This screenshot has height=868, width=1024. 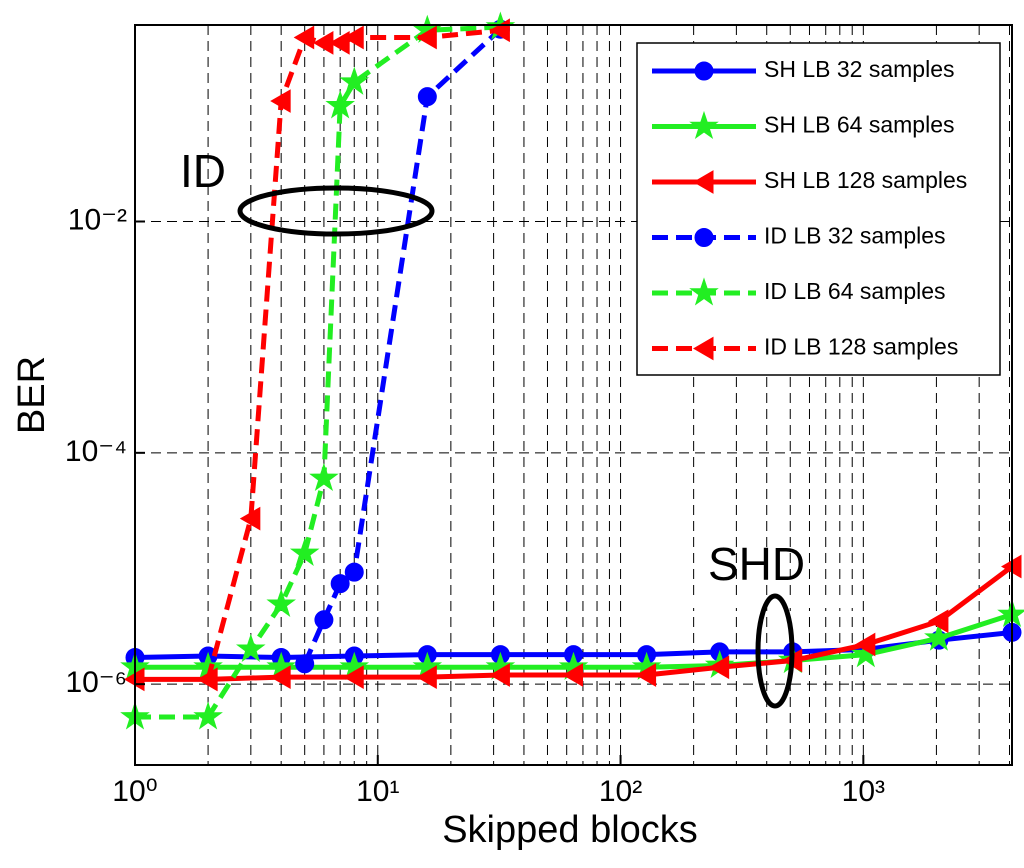 I want to click on legend-box, so click(x=818, y=209).